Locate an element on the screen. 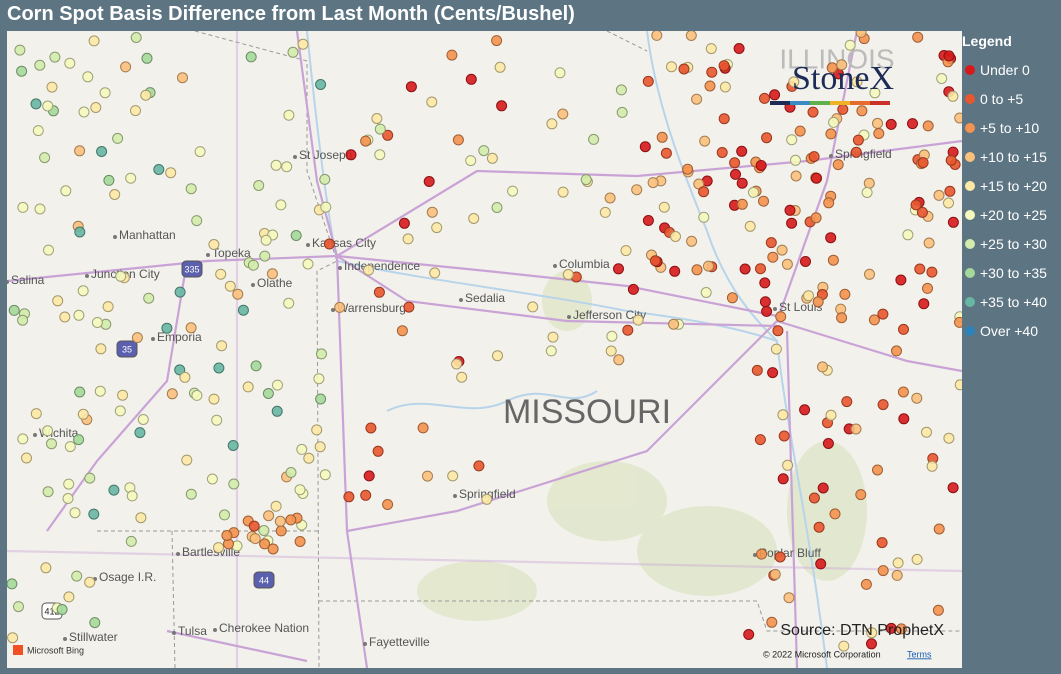  city-label: Topeka is located at coordinates (231, 253).